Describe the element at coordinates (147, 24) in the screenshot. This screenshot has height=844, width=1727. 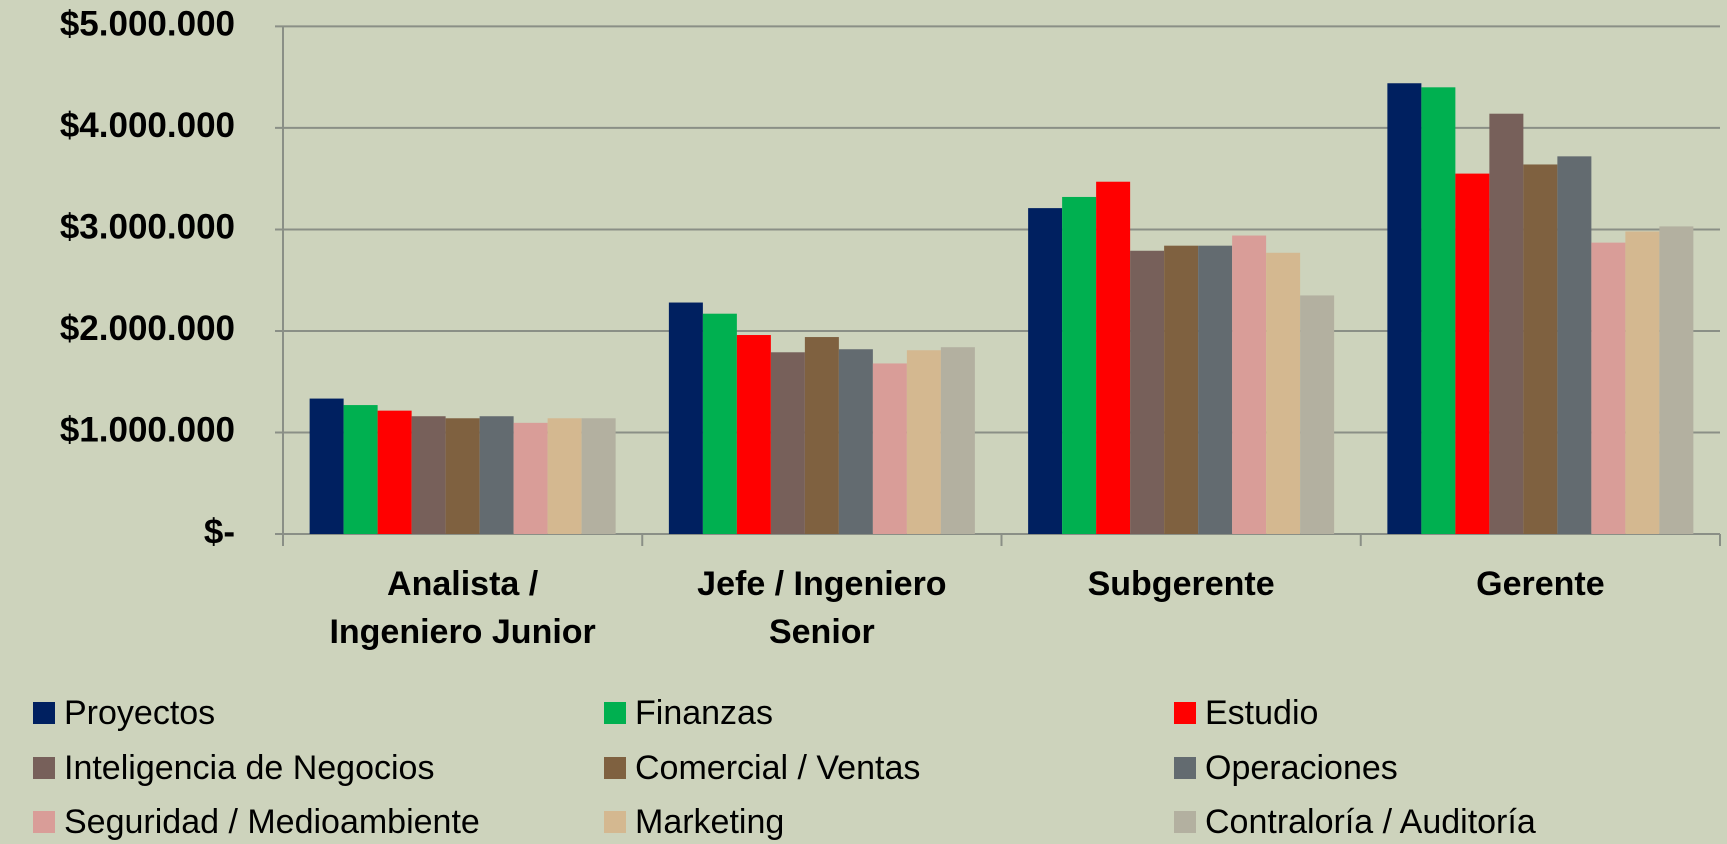
I see `y-tick-label: $5.000.000` at that location.